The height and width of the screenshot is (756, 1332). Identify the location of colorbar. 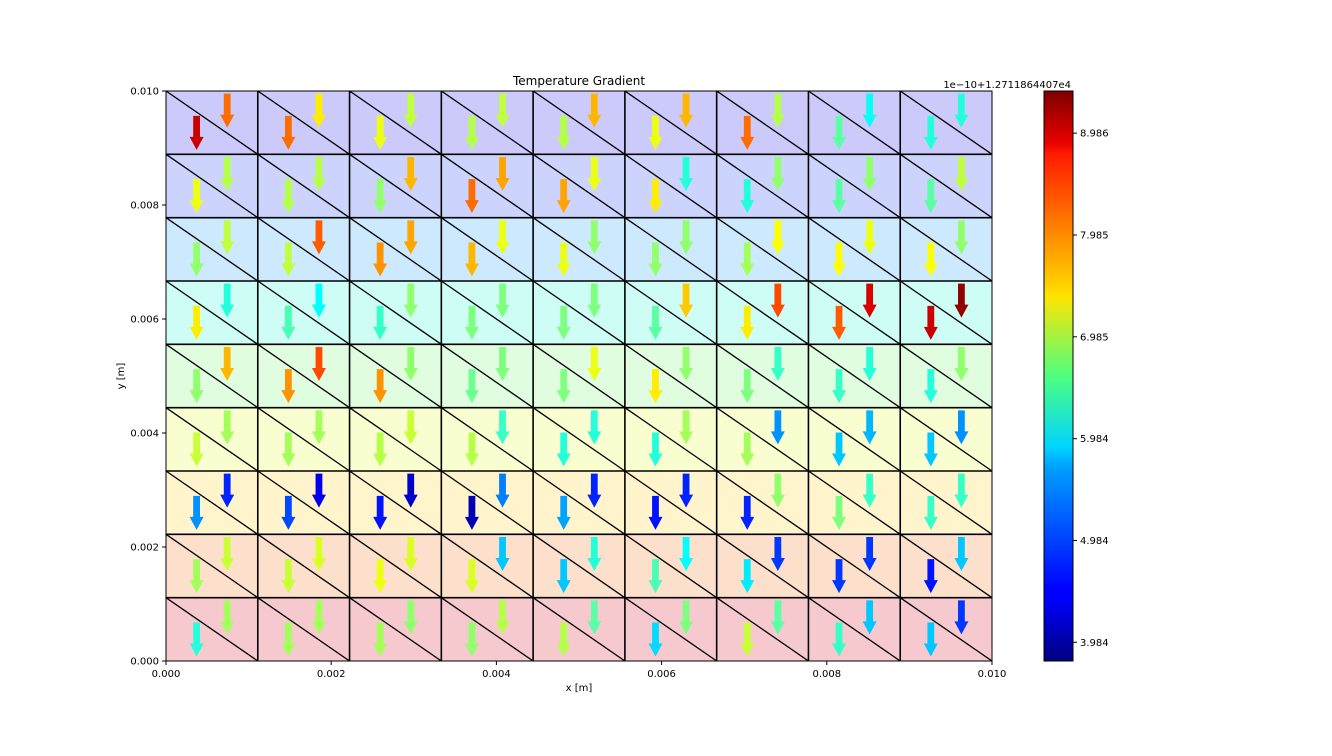
(1058, 376).